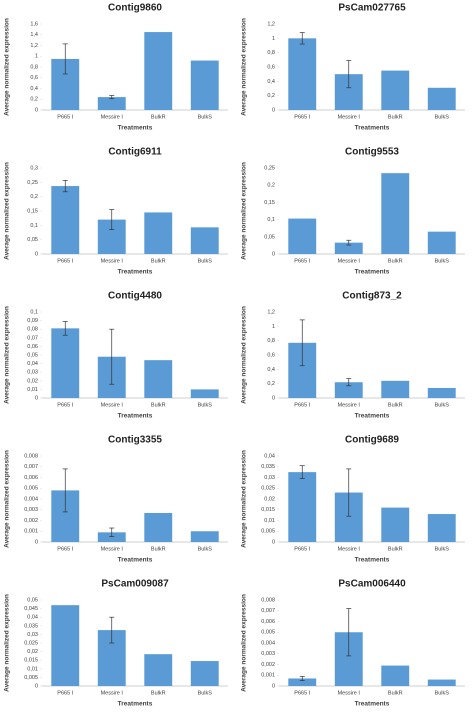  Describe the element at coordinates (32, 211) in the screenshot. I see `y-tick-label: 0,15` at that location.